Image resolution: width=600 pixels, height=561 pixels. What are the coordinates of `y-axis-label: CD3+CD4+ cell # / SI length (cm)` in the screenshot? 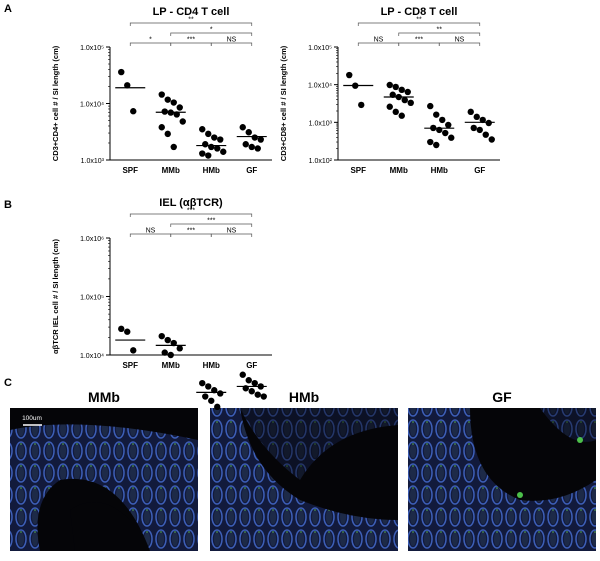 It's located at (55, 103).